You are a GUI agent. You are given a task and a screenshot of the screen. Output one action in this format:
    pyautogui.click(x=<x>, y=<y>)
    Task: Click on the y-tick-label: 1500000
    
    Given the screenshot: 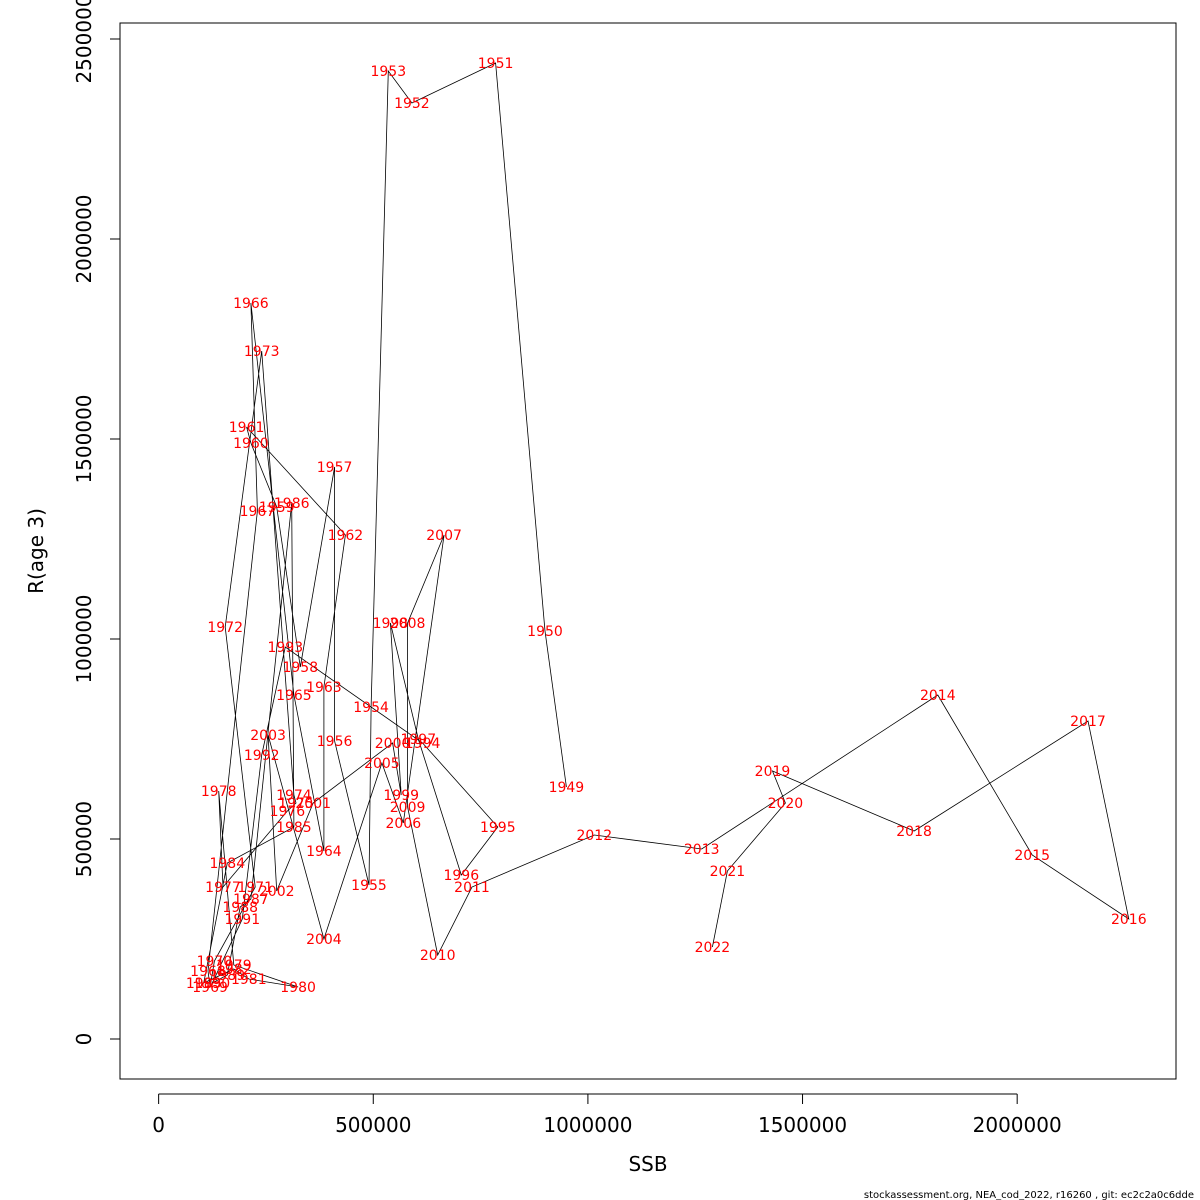 What is the action you would take?
    pyautogui.click(x=84, y=438)
    